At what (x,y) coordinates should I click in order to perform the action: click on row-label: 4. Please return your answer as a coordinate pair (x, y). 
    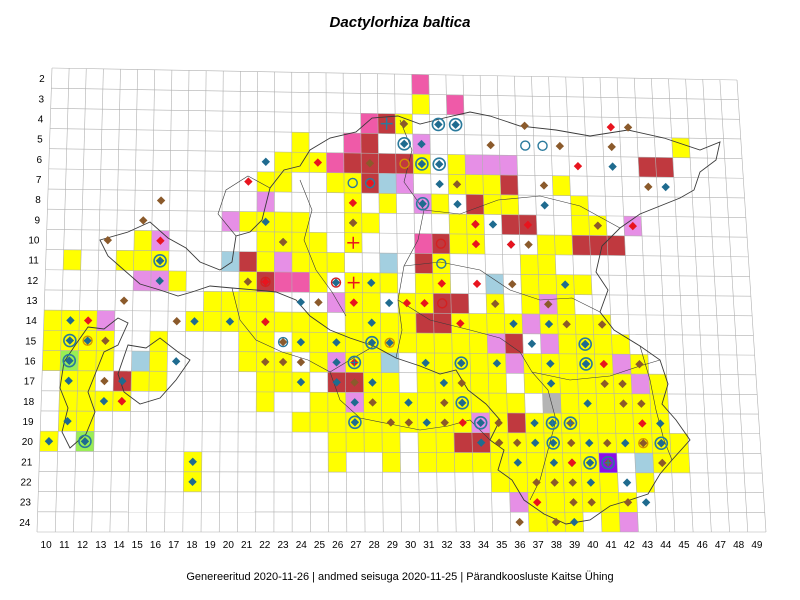
    Looking at the image, I should click on (41, 119).